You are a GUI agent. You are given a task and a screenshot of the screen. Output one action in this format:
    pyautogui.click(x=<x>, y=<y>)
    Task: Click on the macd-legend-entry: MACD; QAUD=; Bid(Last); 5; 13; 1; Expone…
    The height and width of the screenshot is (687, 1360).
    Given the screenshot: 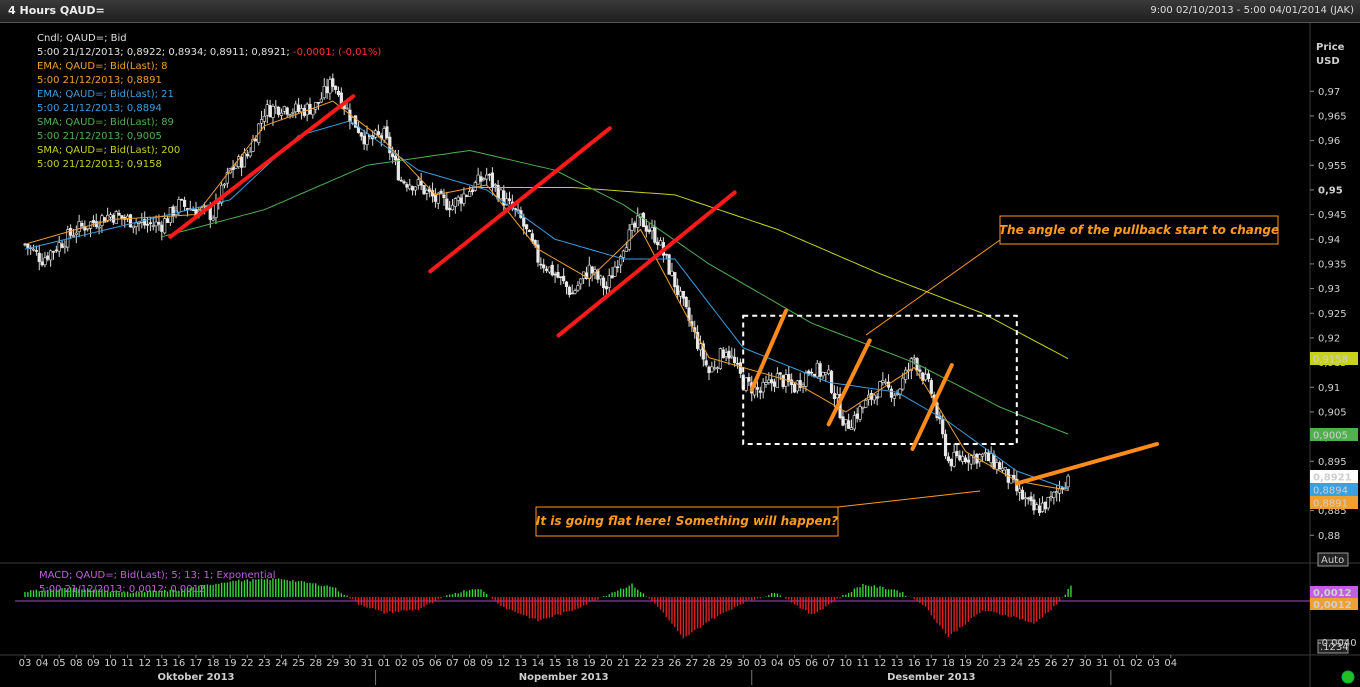 What is the action you would take?
    pyautogui.click(x=157, y=575)
    